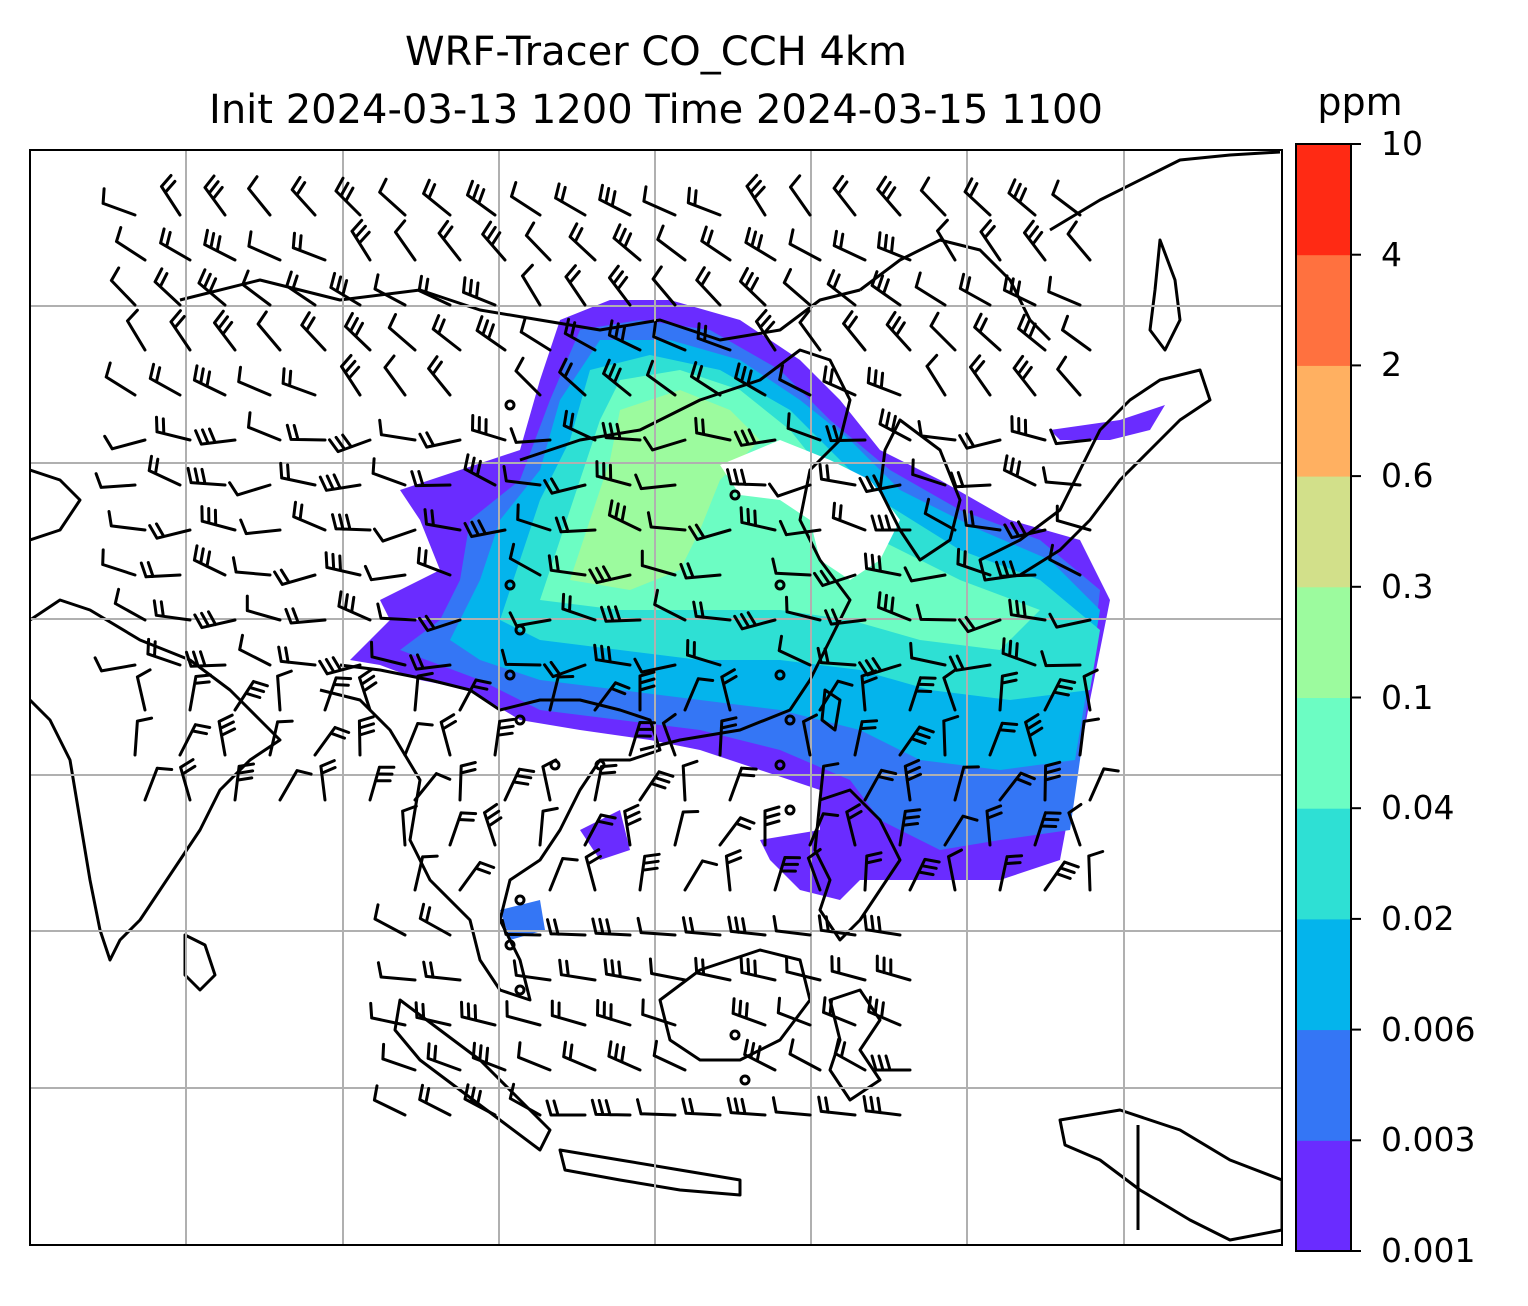 The image size is (1528, 1306). Describe the element at coordinates (1407, 586) in the screenshot. I see `colorbar-tick-label: 0.3` at that location.